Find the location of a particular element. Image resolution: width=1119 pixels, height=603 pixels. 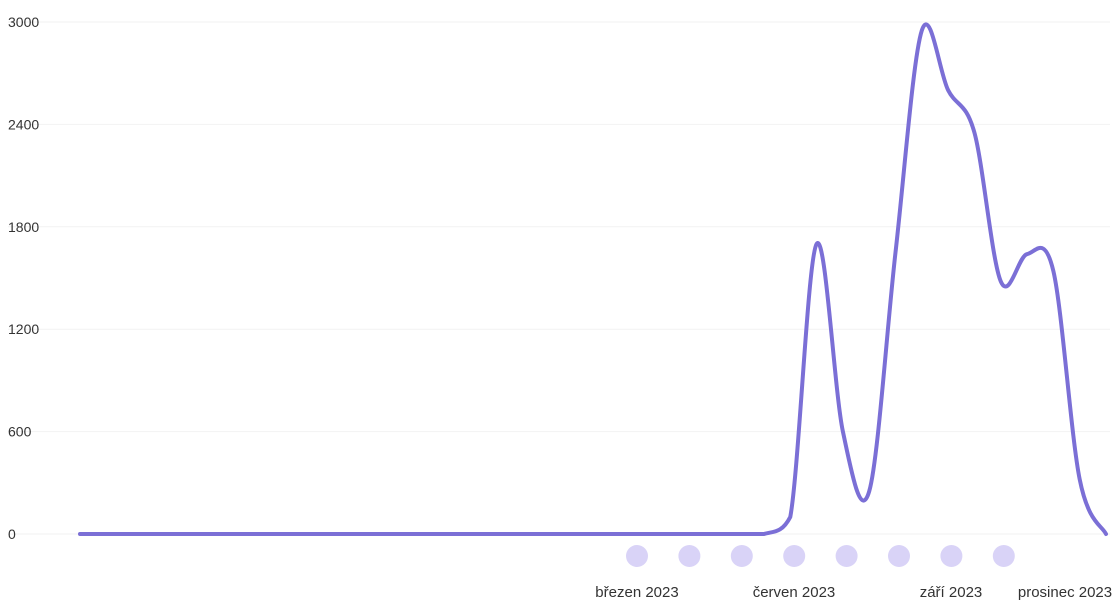

x-tick-label: prosinec 2023 is located at coordinates (1065, 592).